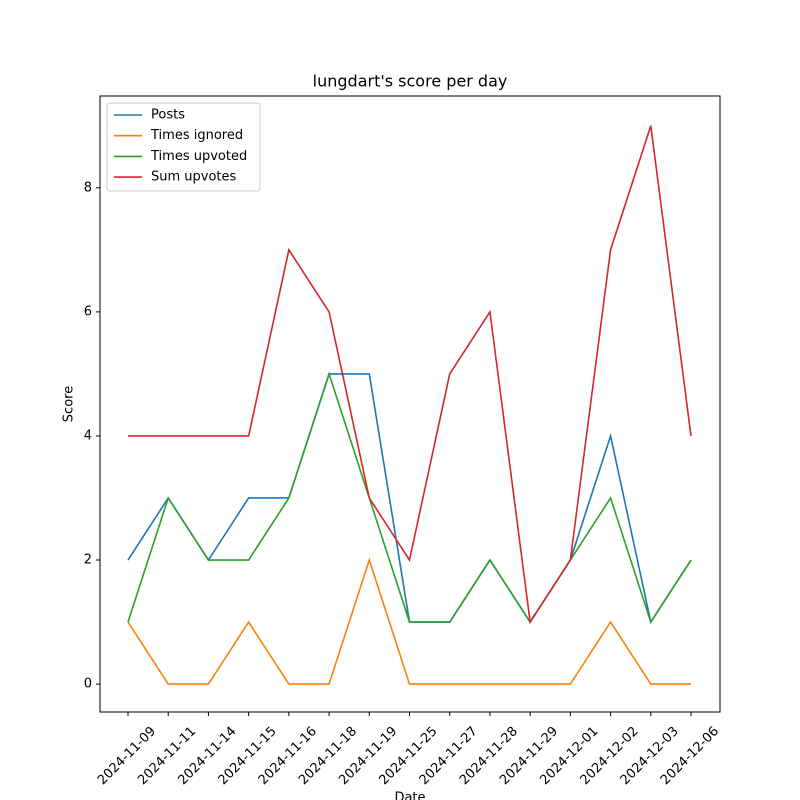 This screenshot has width=800, height=800. Describe the element at coordinates (69, 404) in the screenshot. I see `y-axis-label: Score` at that location.